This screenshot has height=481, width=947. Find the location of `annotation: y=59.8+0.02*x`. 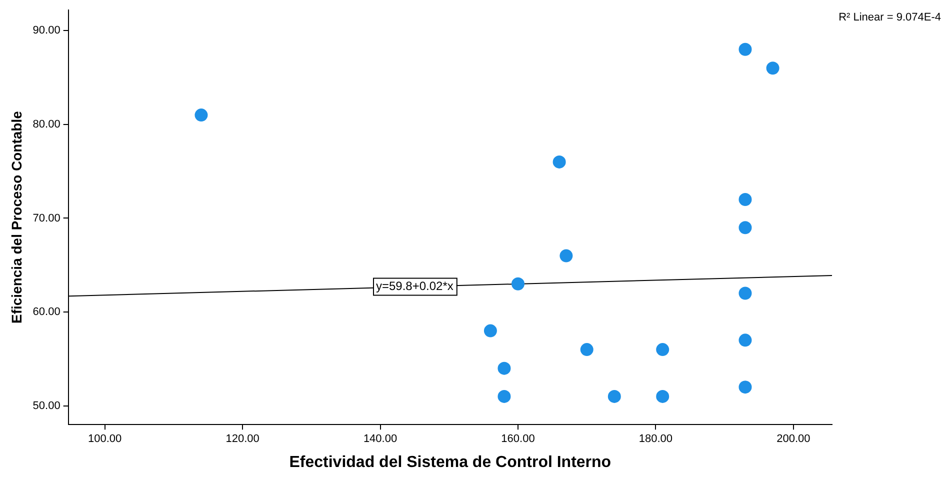

annotation: y=59.8+0.02*x is located at coordinates (415, 286).